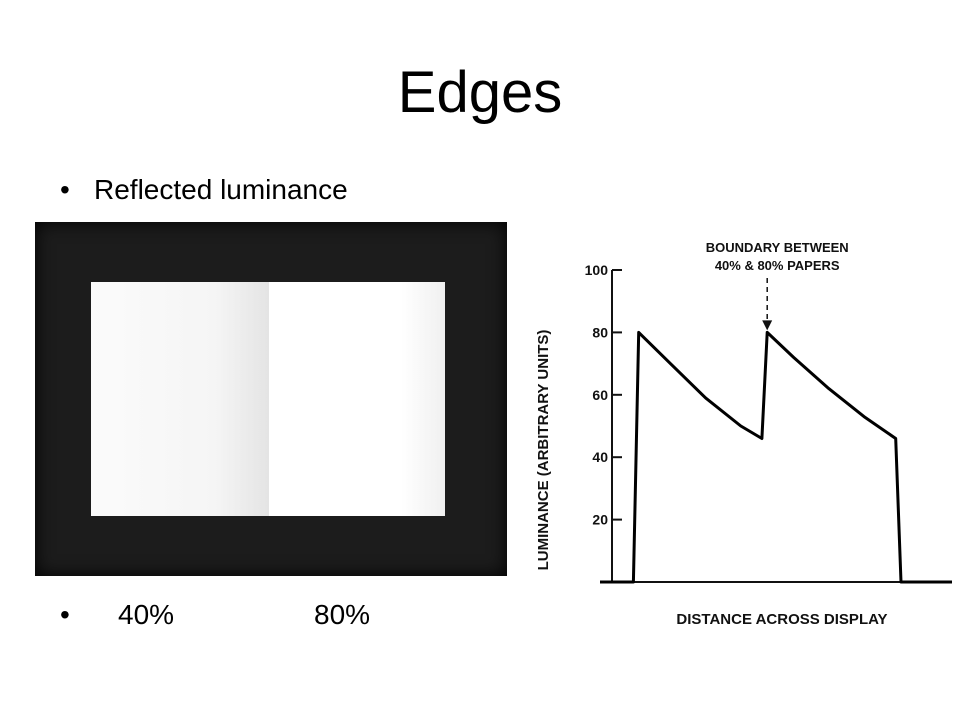 The width and height of the screenshot is (960, 720). What do you see at coordinates (221, 189) in the screenshot?
I see `bullet-text: Reflected luminance` at bounding box center [221, 189].